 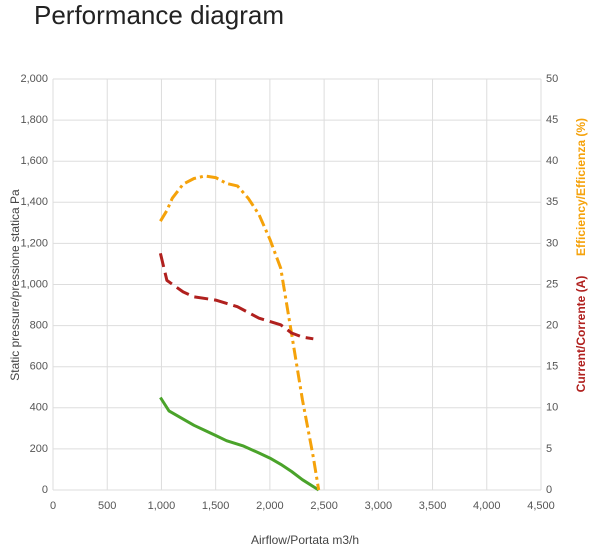 What do you see at coordinates (305, 540) in the screenshot?
I see `x-axis-label: Airflow/Portata m3/h` at bounding box center [305, 540].